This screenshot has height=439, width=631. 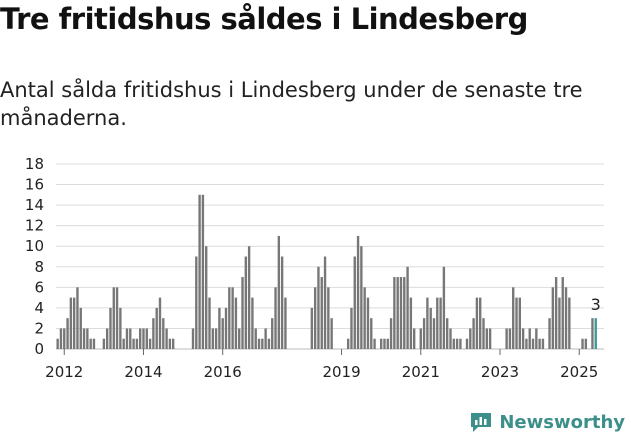 I want to click on latest-value-label: 3, so click(x=596, y=304).